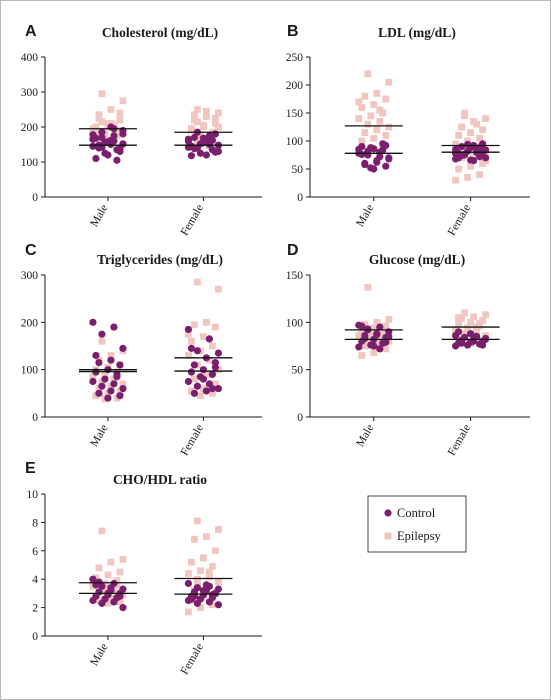  Describe the element at coordinates (35, 609) in the screenshot. I see `y-tick-label: 2` at that location.